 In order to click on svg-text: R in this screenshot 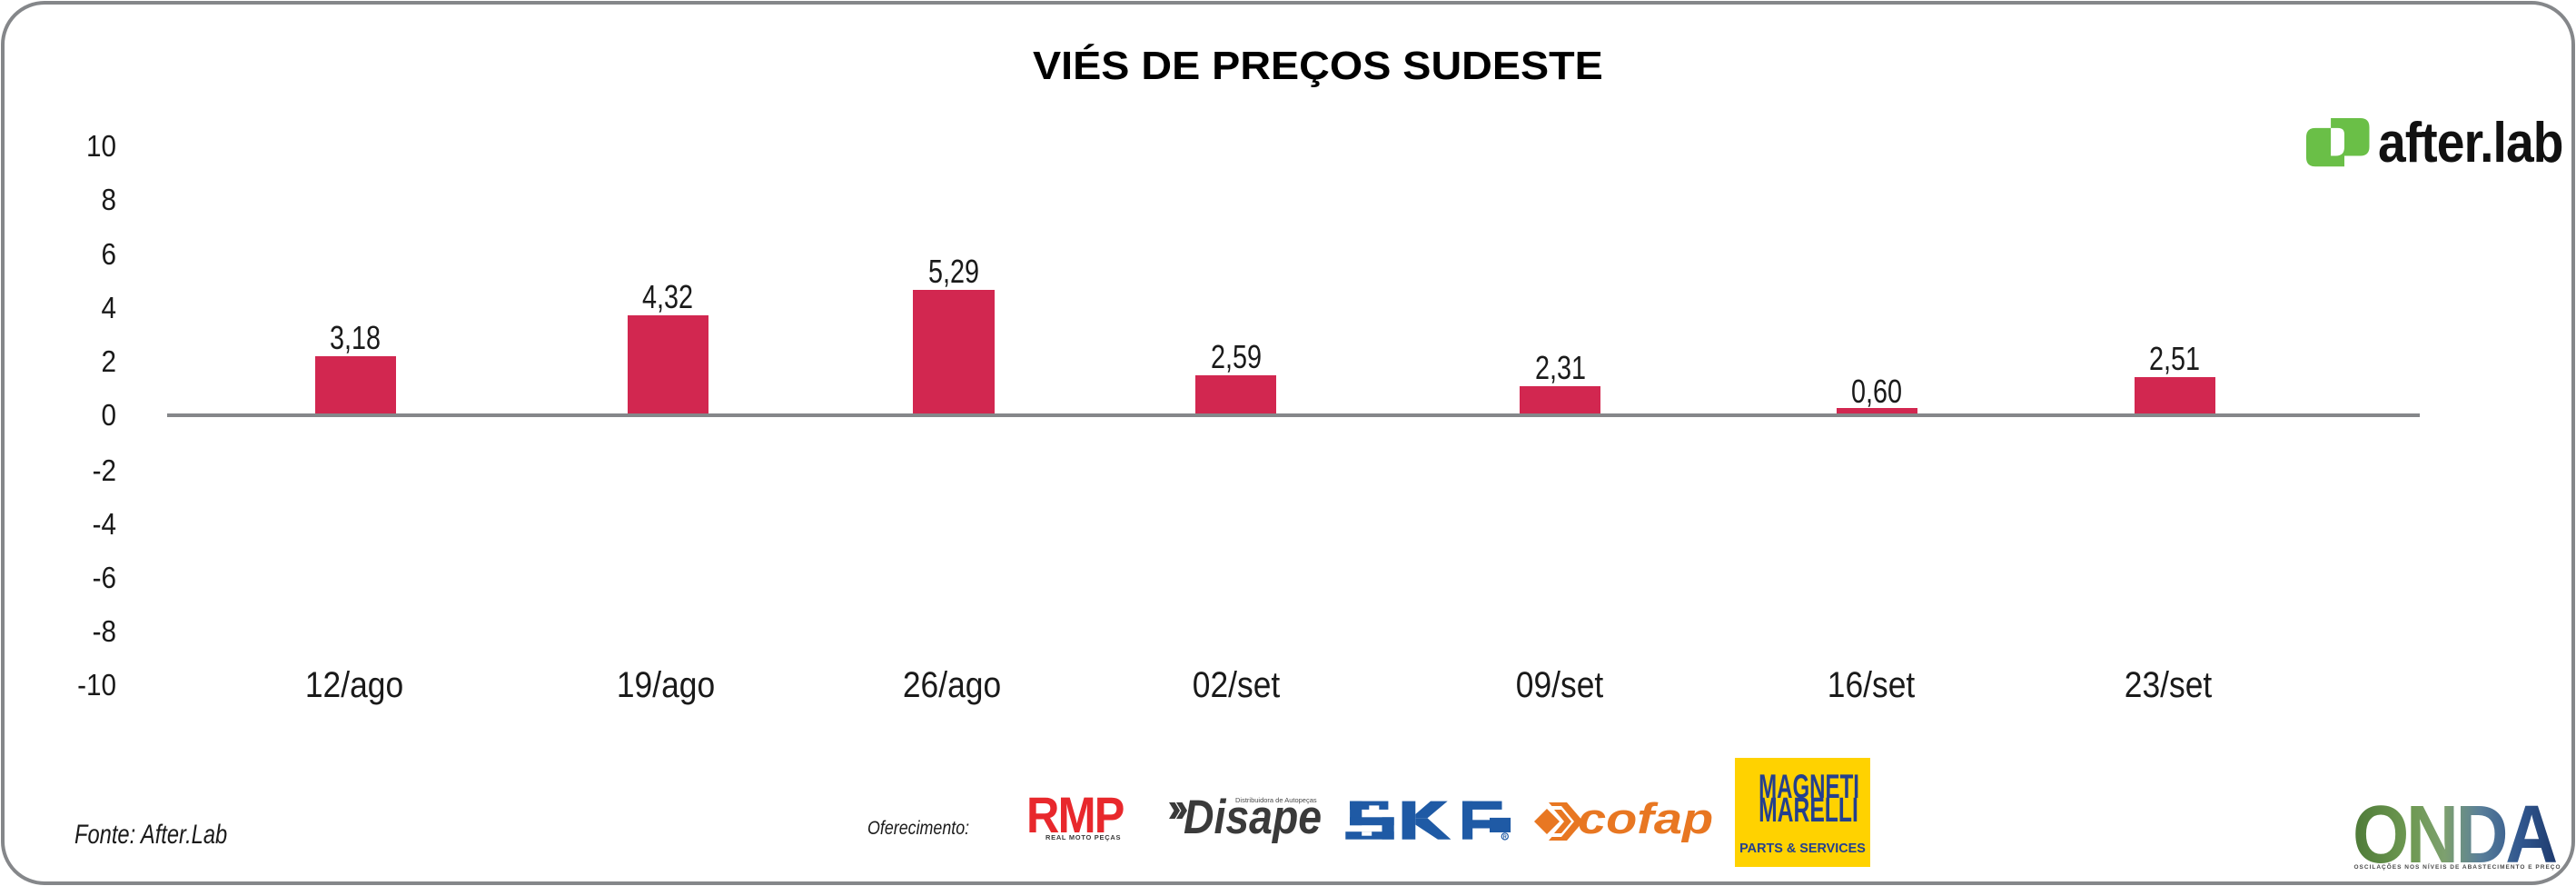, I will do `click(1505, 837)`.